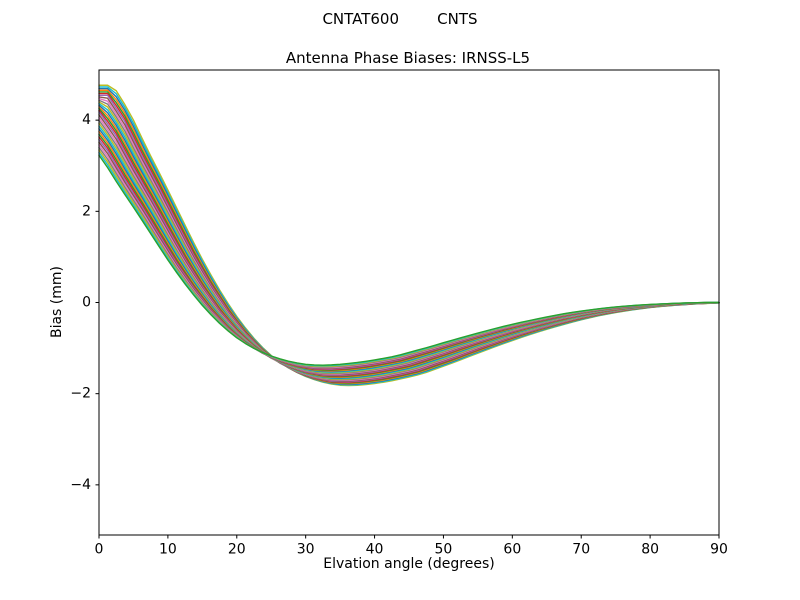 The width and height of the screenshot is (800, 600). I want to click on y-tick-label: 0, so click(86, 303).